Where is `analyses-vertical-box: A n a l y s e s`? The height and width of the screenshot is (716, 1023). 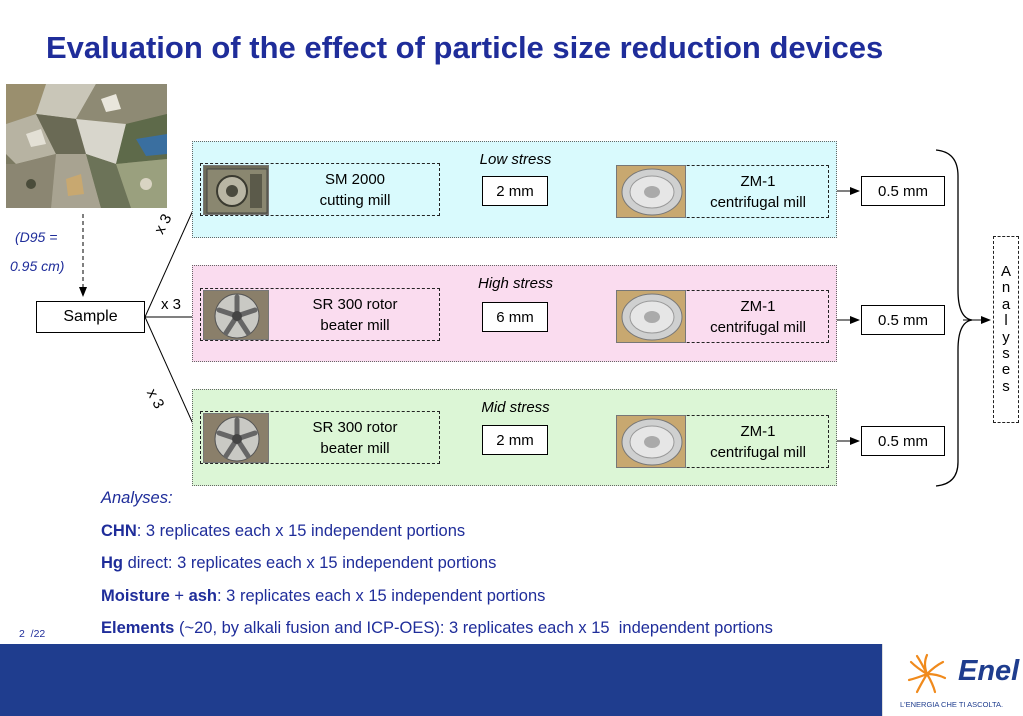 analyses-vertical-box: A n a l y s e s is located at coordinates (1006, 329).